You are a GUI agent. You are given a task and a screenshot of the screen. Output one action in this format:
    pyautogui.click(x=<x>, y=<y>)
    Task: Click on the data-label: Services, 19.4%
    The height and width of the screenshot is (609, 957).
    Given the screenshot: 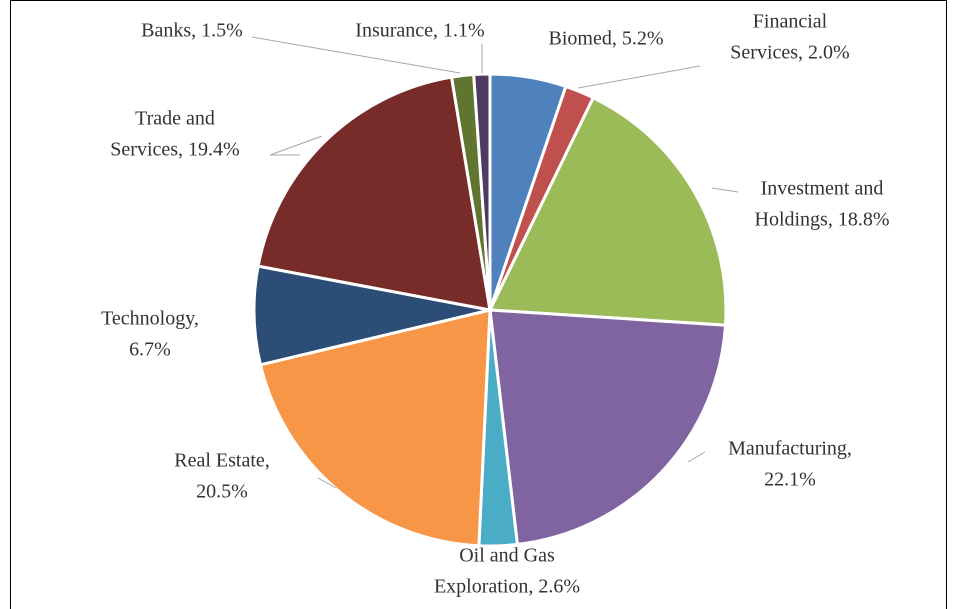 What is the action you would take?
    pyautogui.click(x=174, y=150)
    